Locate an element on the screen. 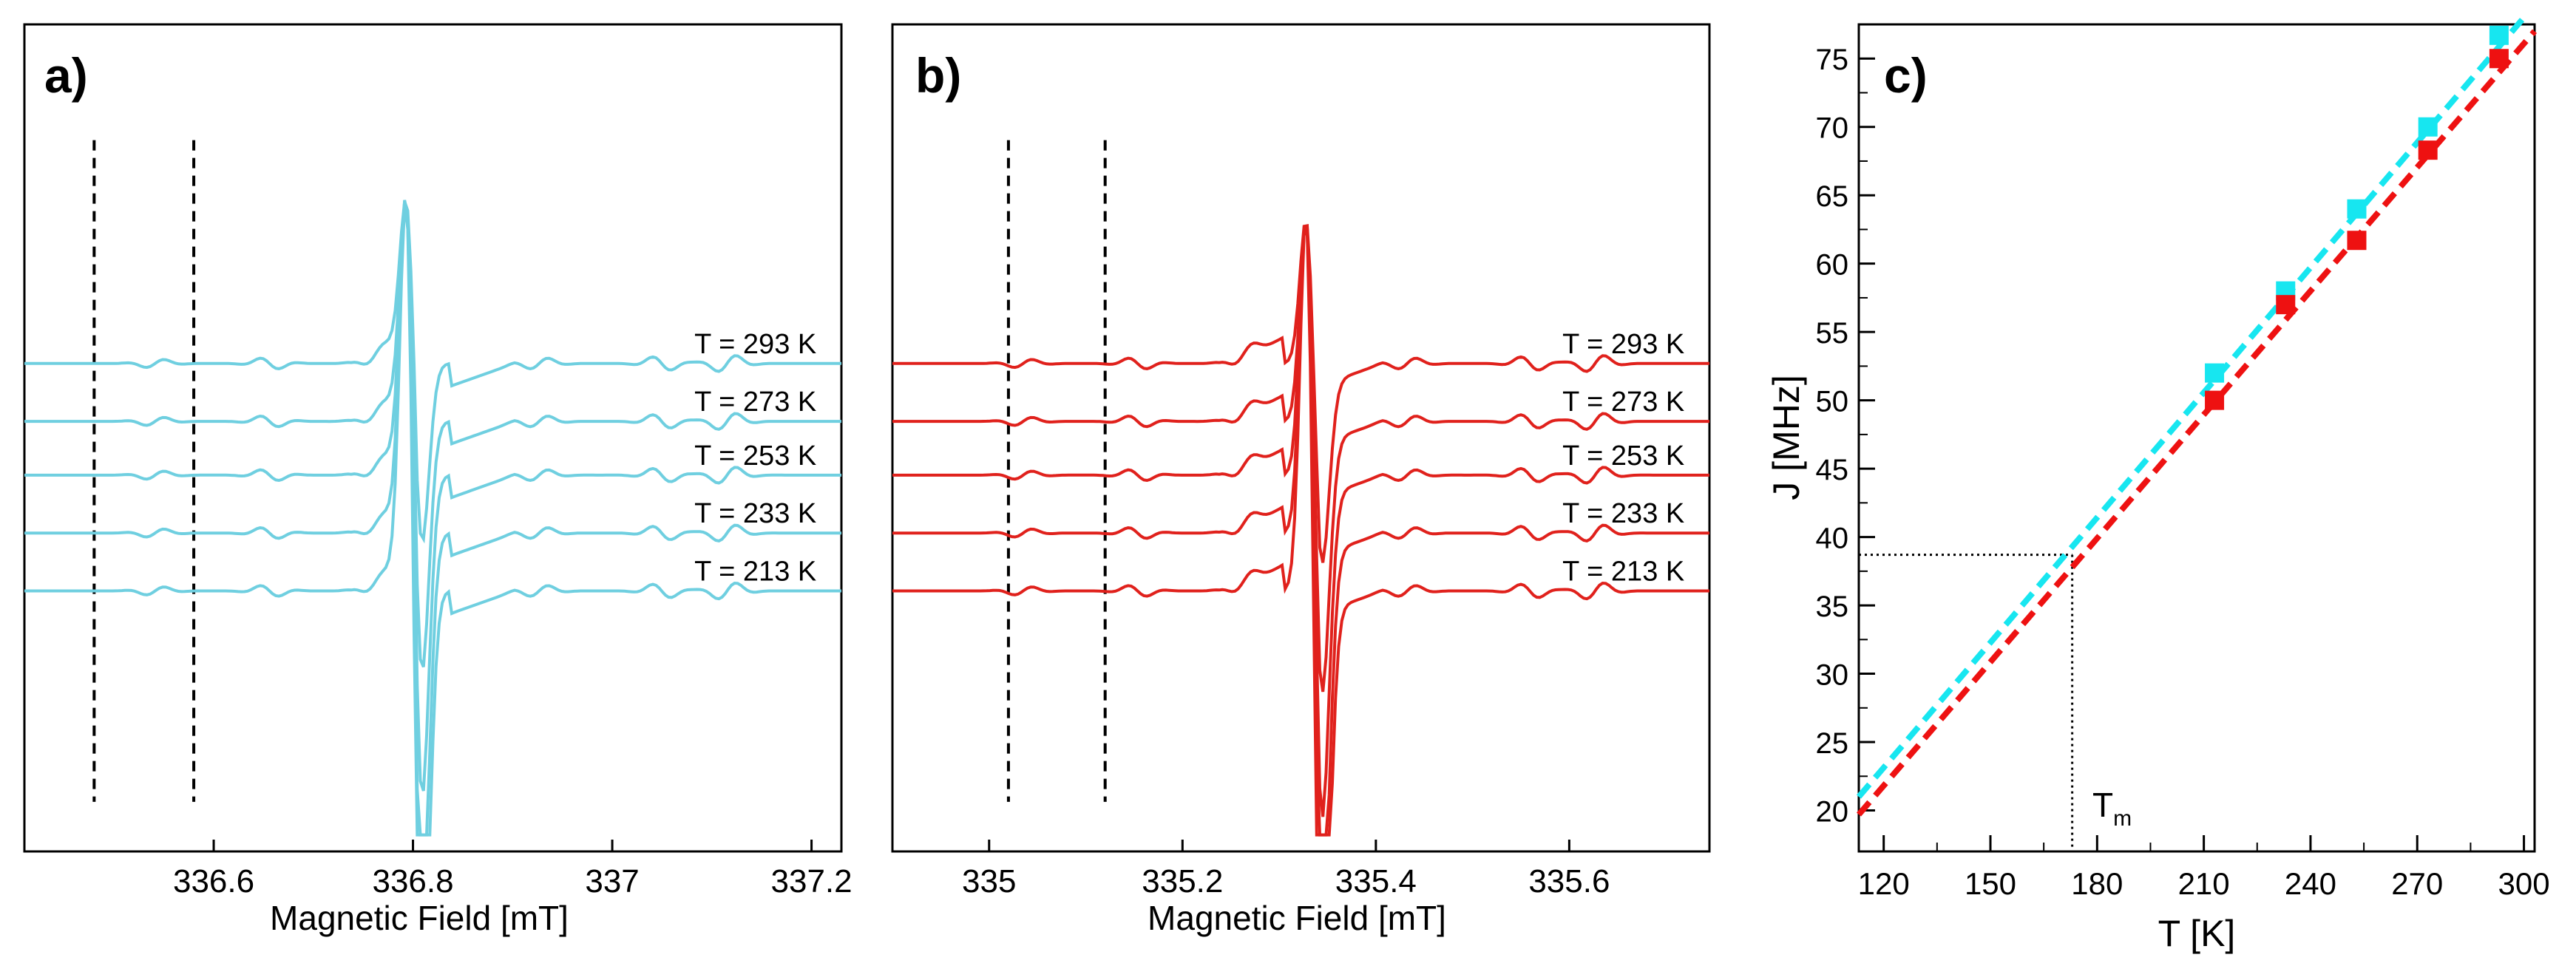 The width and height of the screenshot is (2576, 966). x-tick-label-7: 300 is located at coordinates (2524, 883).